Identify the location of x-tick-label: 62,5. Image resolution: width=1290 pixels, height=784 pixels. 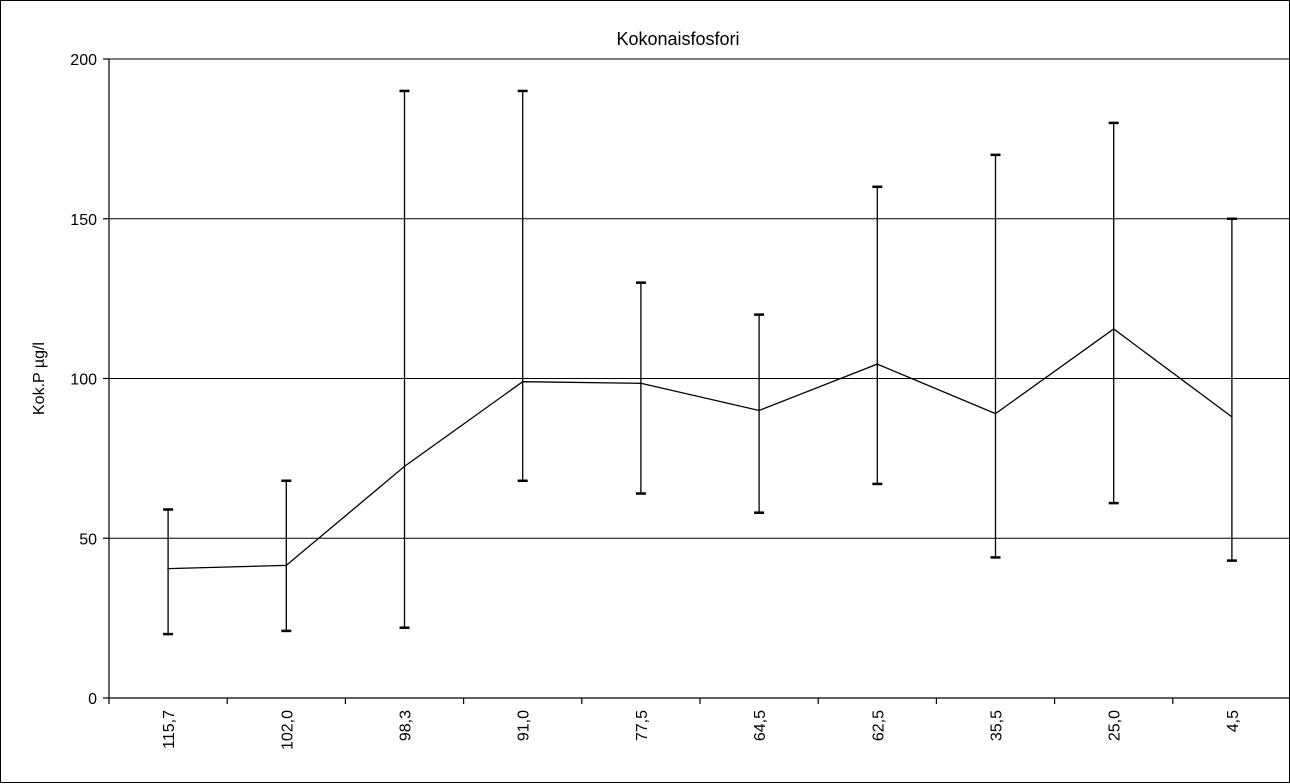
(878, 725).